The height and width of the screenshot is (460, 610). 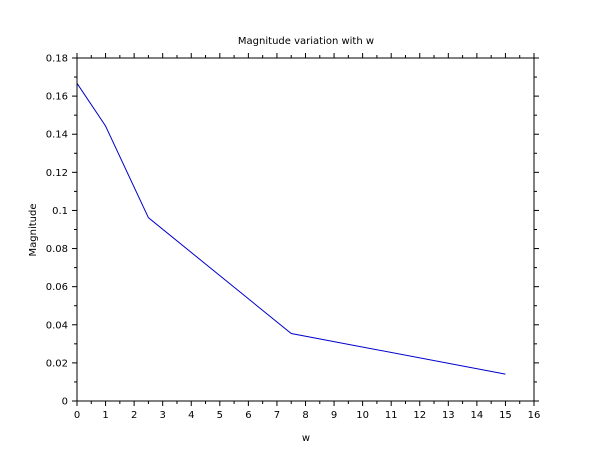 What do you see at coordinates (57, 173) in the screenshot?
I see `y-tick-label: 0.12` at bounding box center [57, 173].